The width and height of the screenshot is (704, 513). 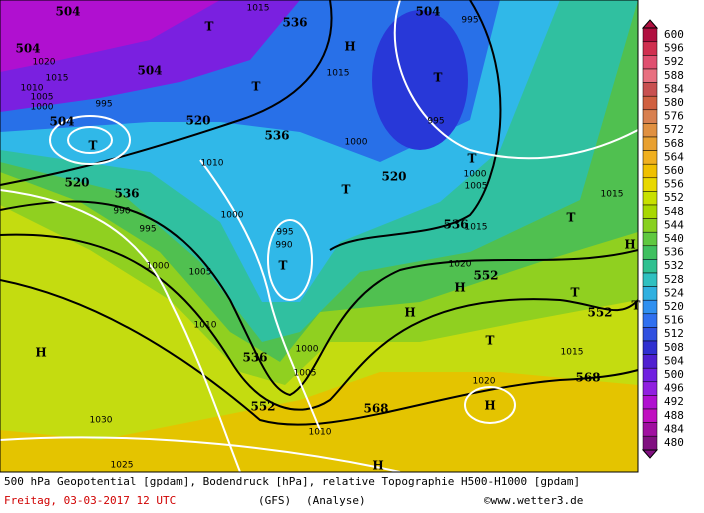 I want to click on scale-label: 512, so click(x=674, y=333).